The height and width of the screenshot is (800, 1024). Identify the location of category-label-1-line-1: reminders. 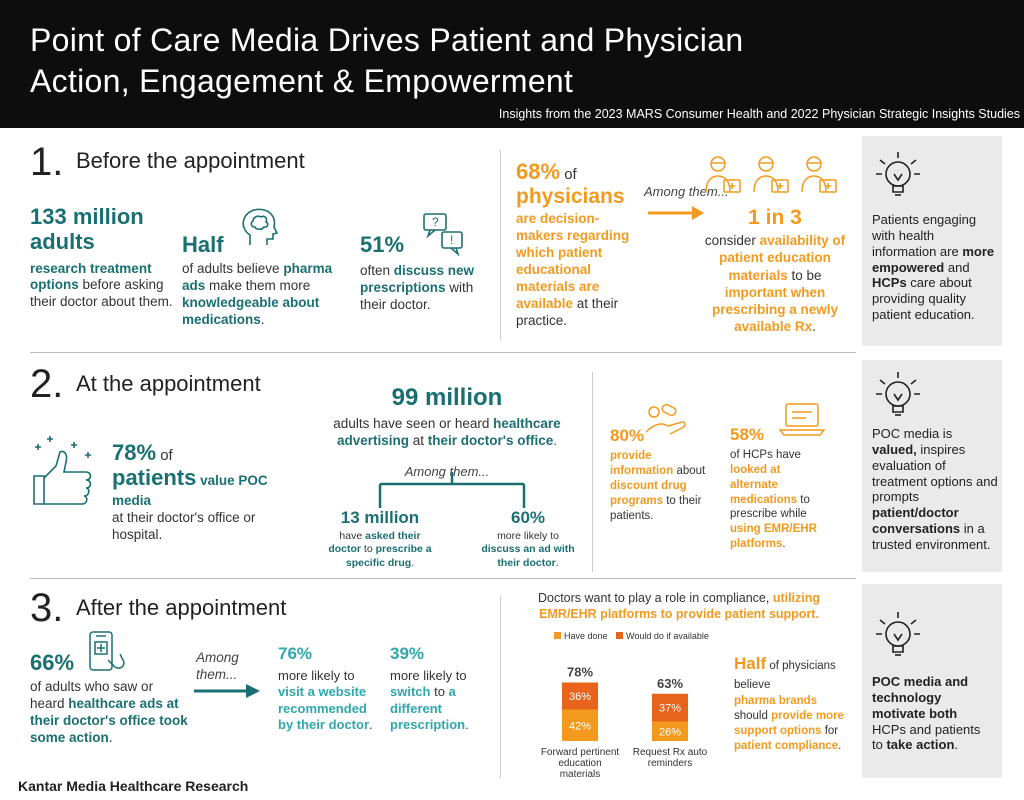
(670, 763).